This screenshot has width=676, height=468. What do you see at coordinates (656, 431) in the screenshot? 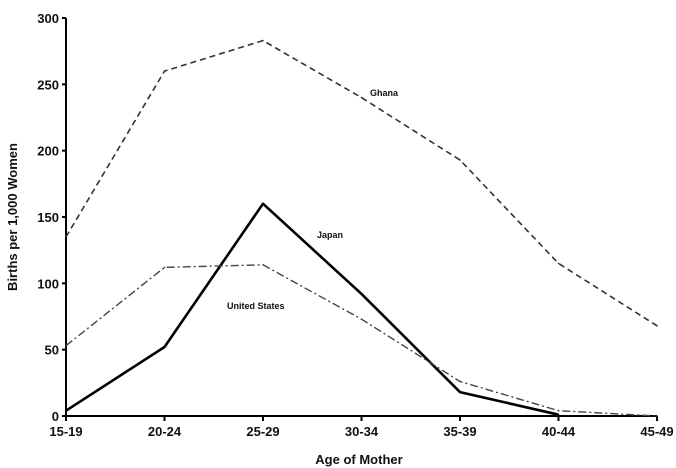
I see `x-tick-label: 45-49` at bounding box center [656, 431].